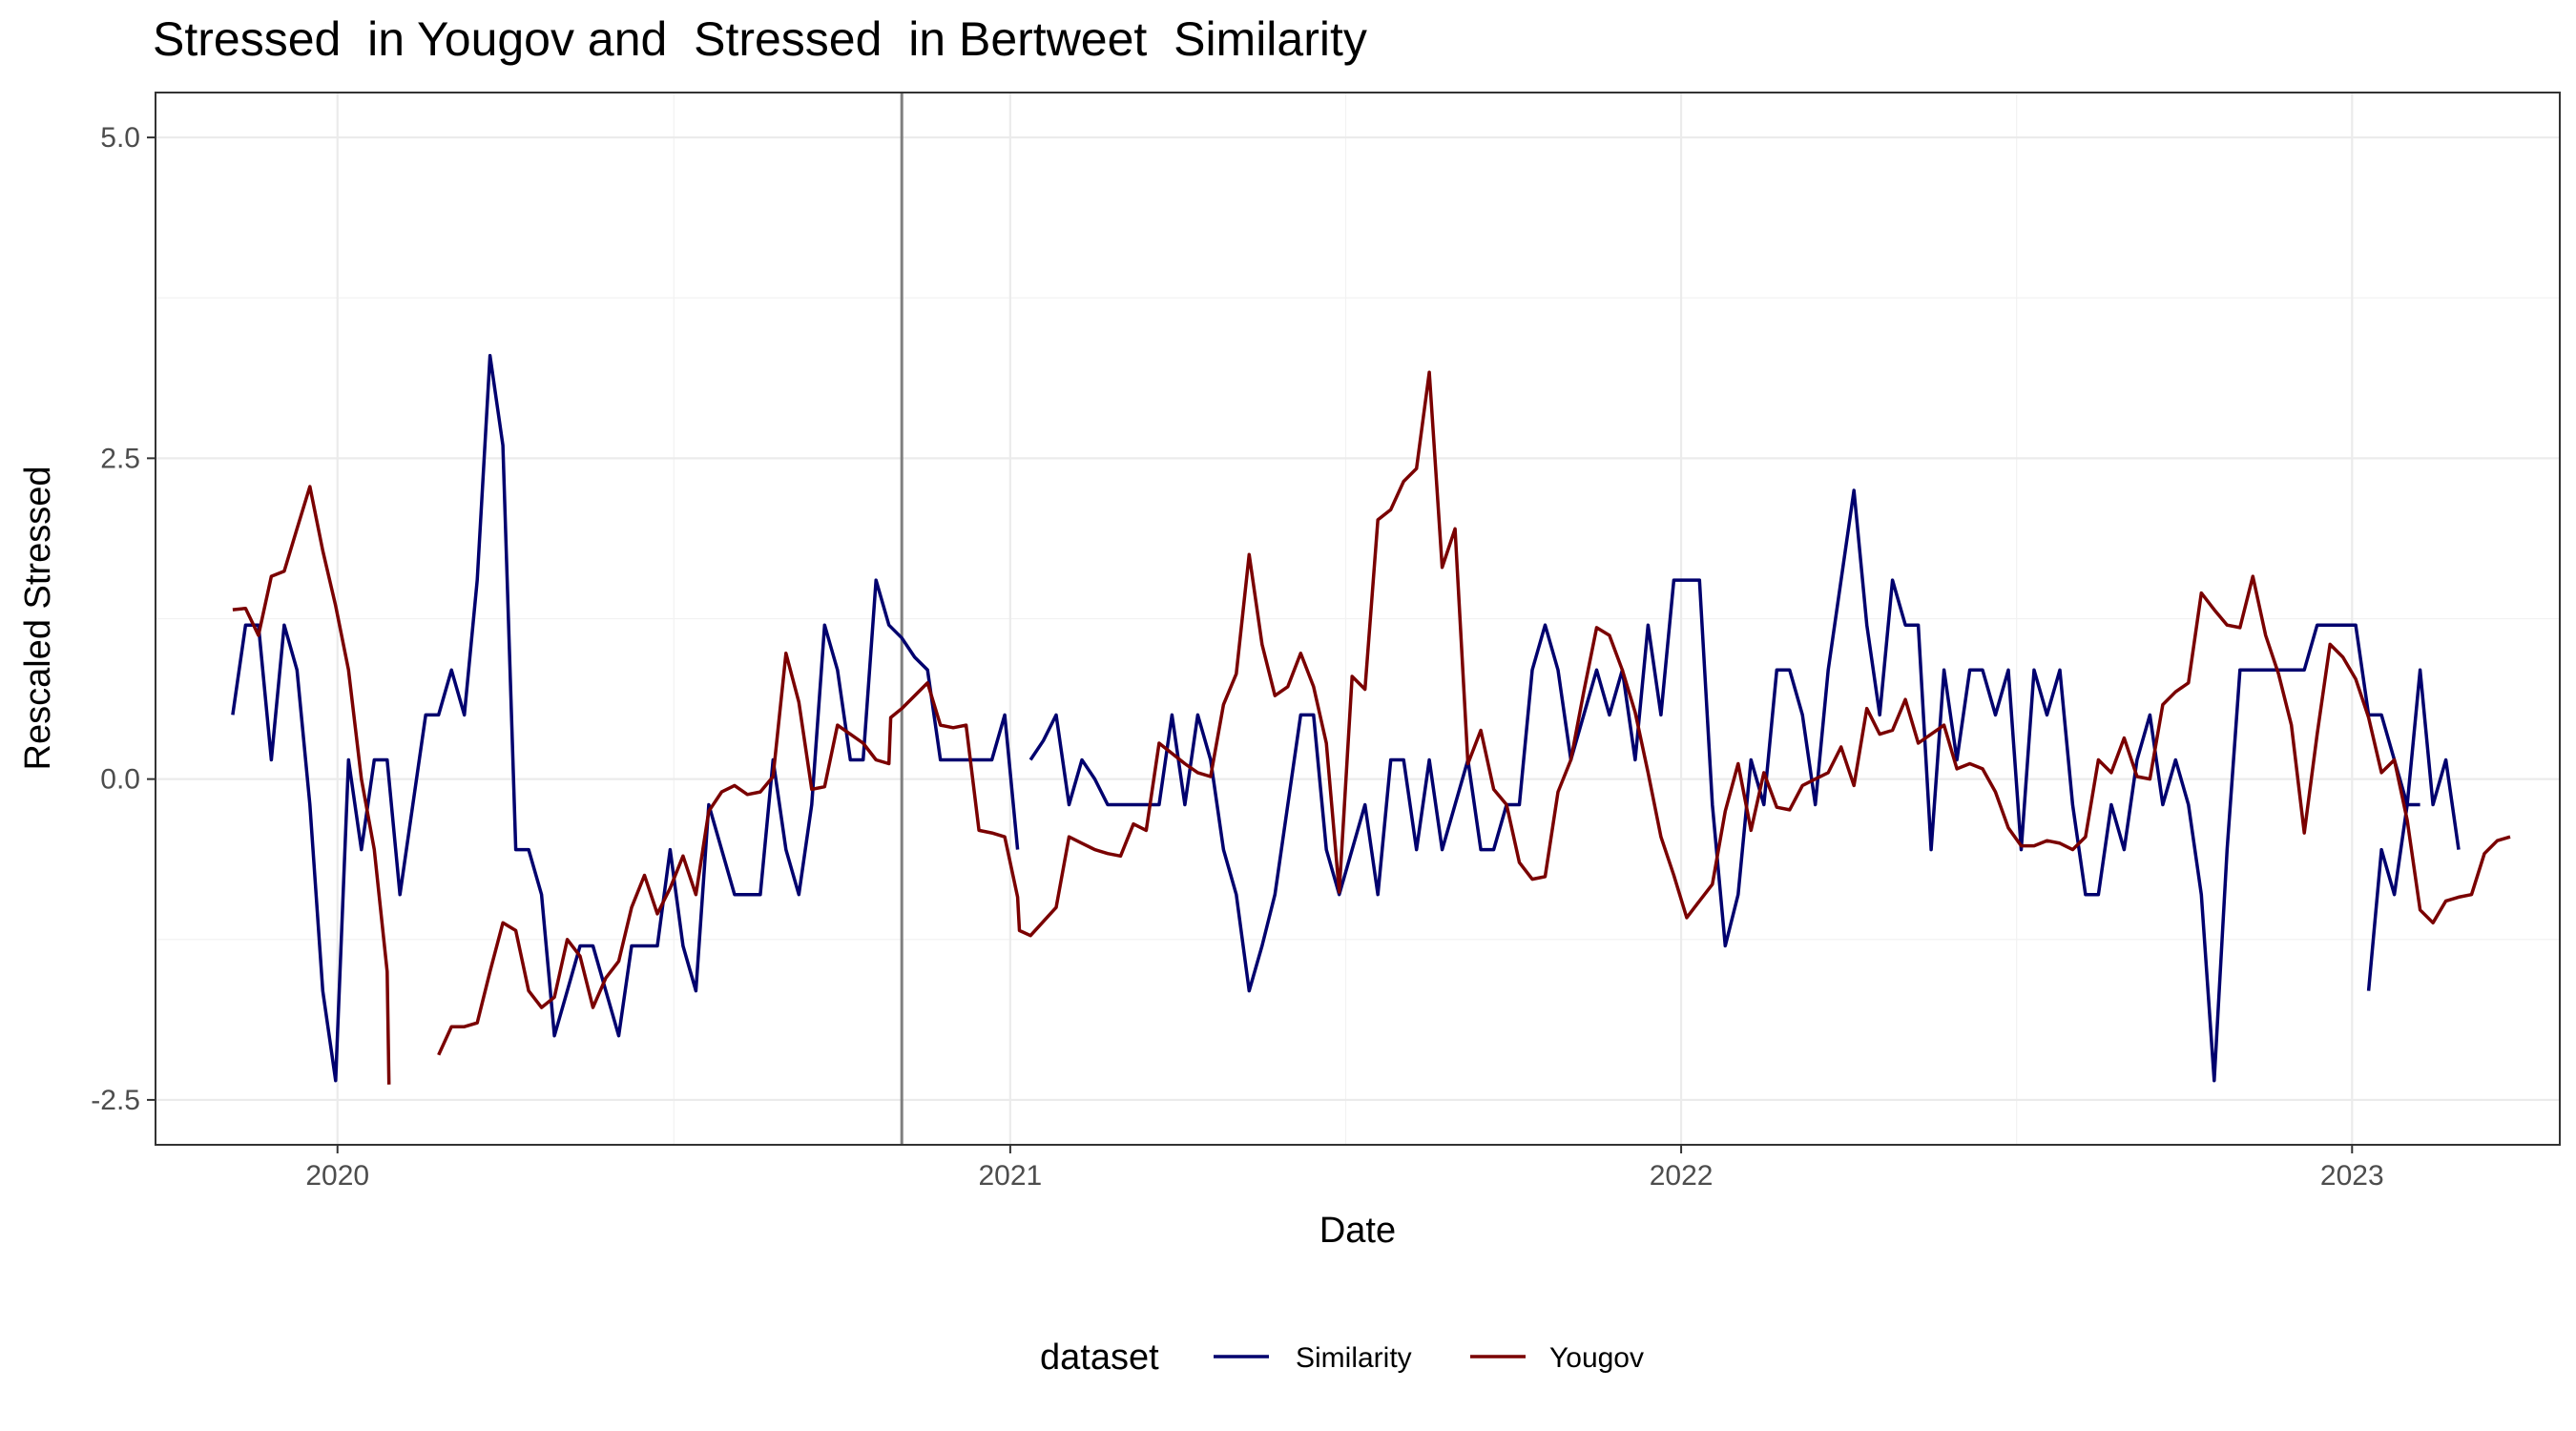  What do you see at coordinates (120, 458) in the screenshot?
I see `y-tick-label: 2.5` at bounding box center [120, 458].